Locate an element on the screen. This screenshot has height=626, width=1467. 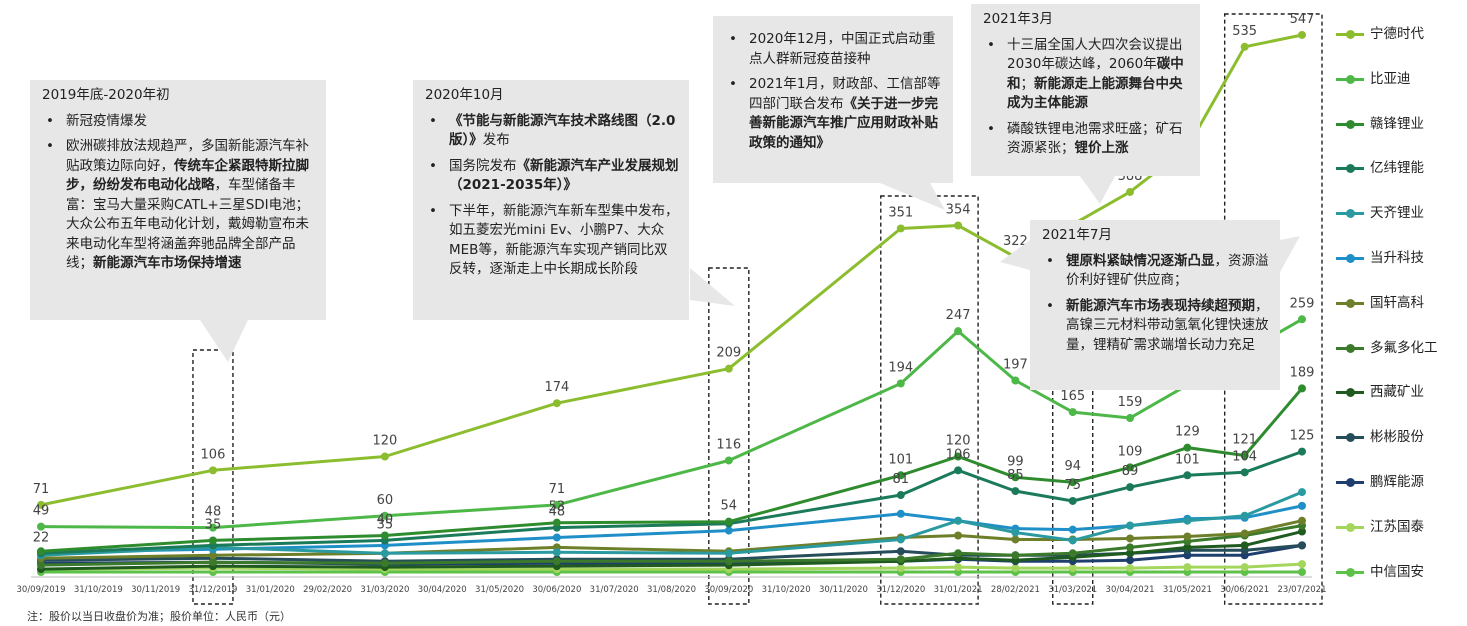
data-label: 165 is located at coordinates (1072, 396).